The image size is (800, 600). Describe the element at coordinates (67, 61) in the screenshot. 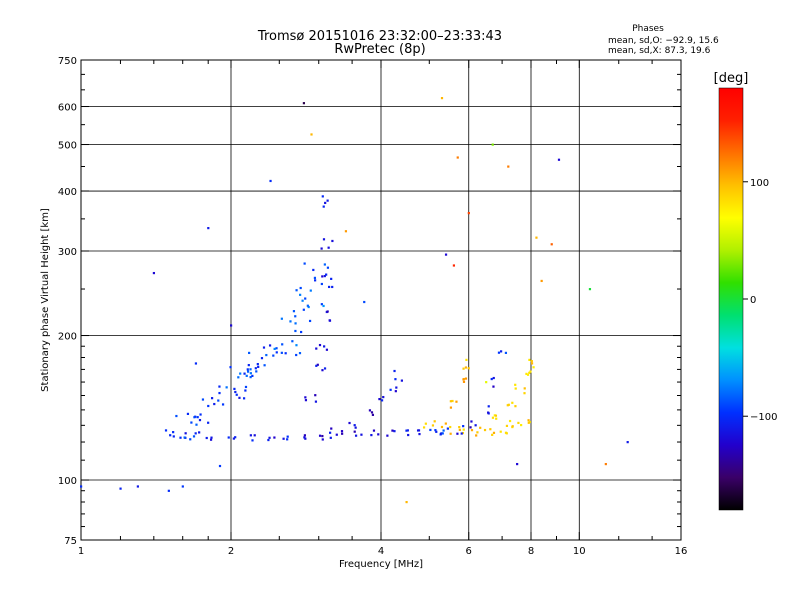

I see `y-tick-label: 750` at that location.